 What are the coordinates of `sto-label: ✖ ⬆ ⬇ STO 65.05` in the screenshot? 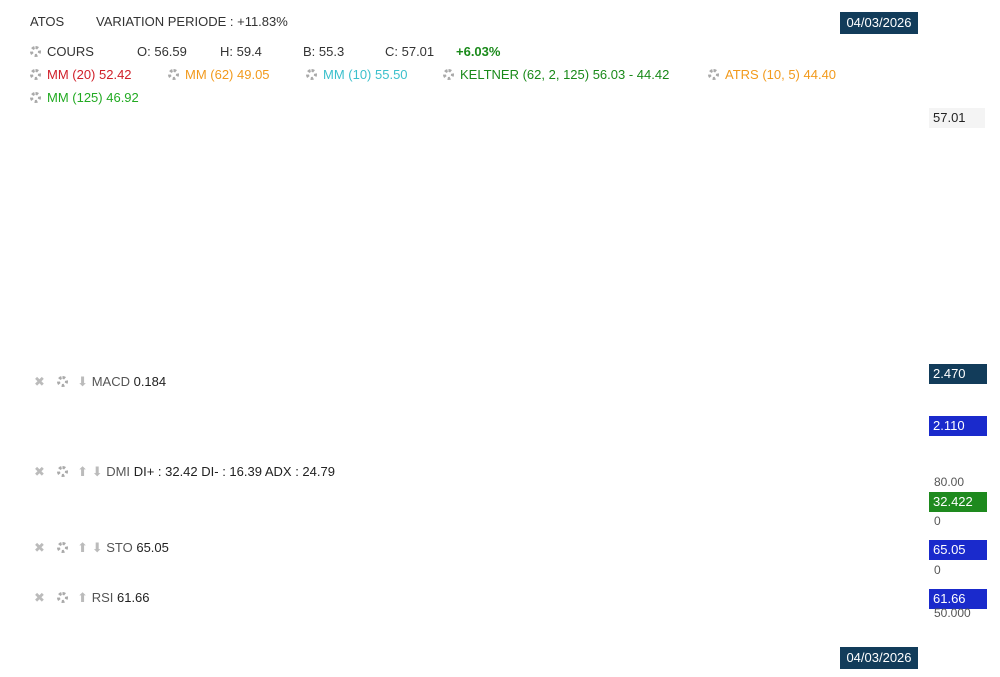 It's located at (101, 547).